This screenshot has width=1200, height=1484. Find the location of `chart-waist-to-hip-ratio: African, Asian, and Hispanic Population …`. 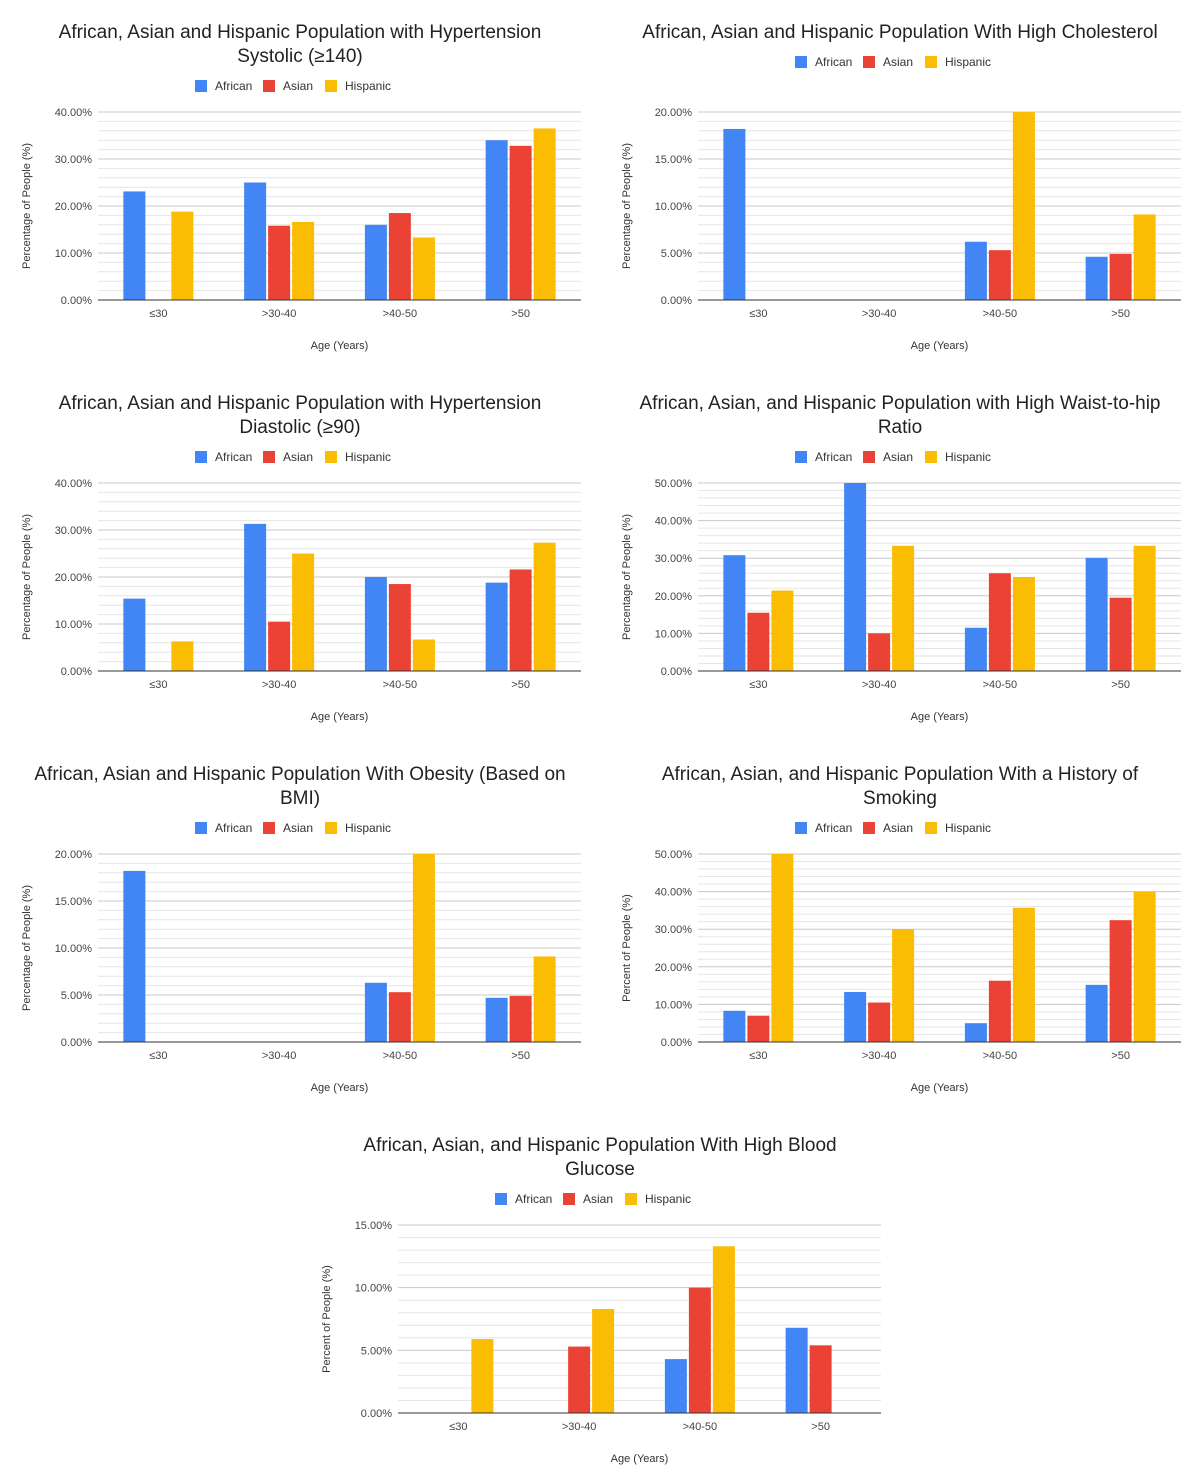

chart-waist-to-hip-ratio: African, Asian, and Hispanic Population … is located at coordinates (900, 556).